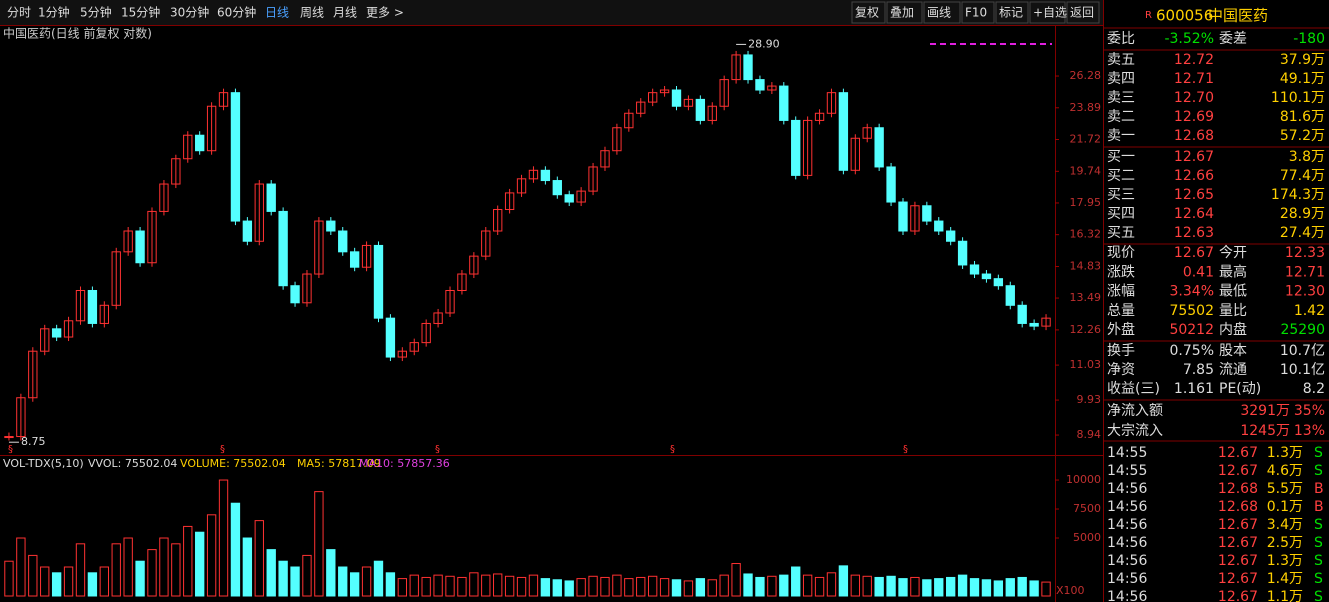 The image size is (1329, 602). I want to click on stat-label: 内盘, so click(1233, 329).